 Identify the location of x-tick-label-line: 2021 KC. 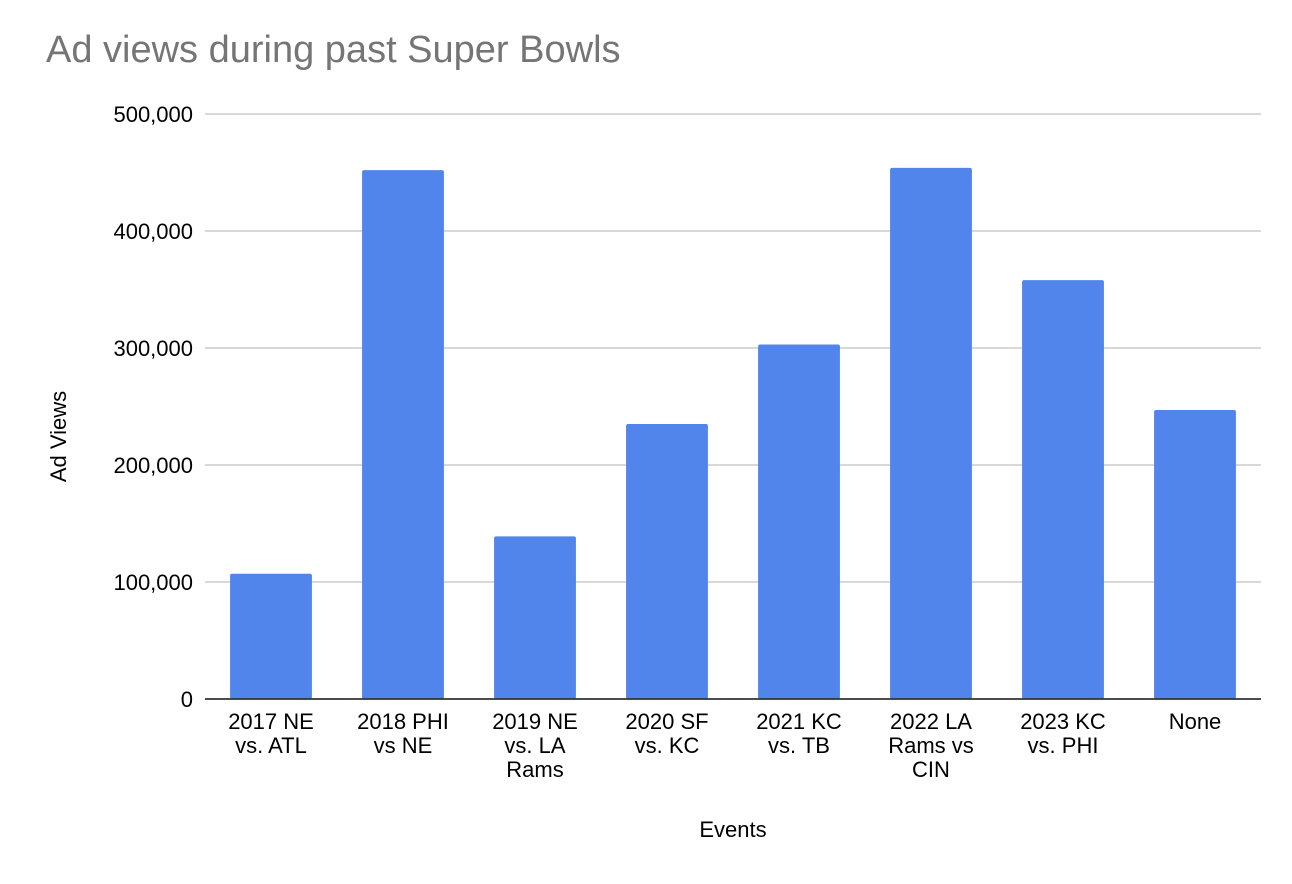
(799, 721).